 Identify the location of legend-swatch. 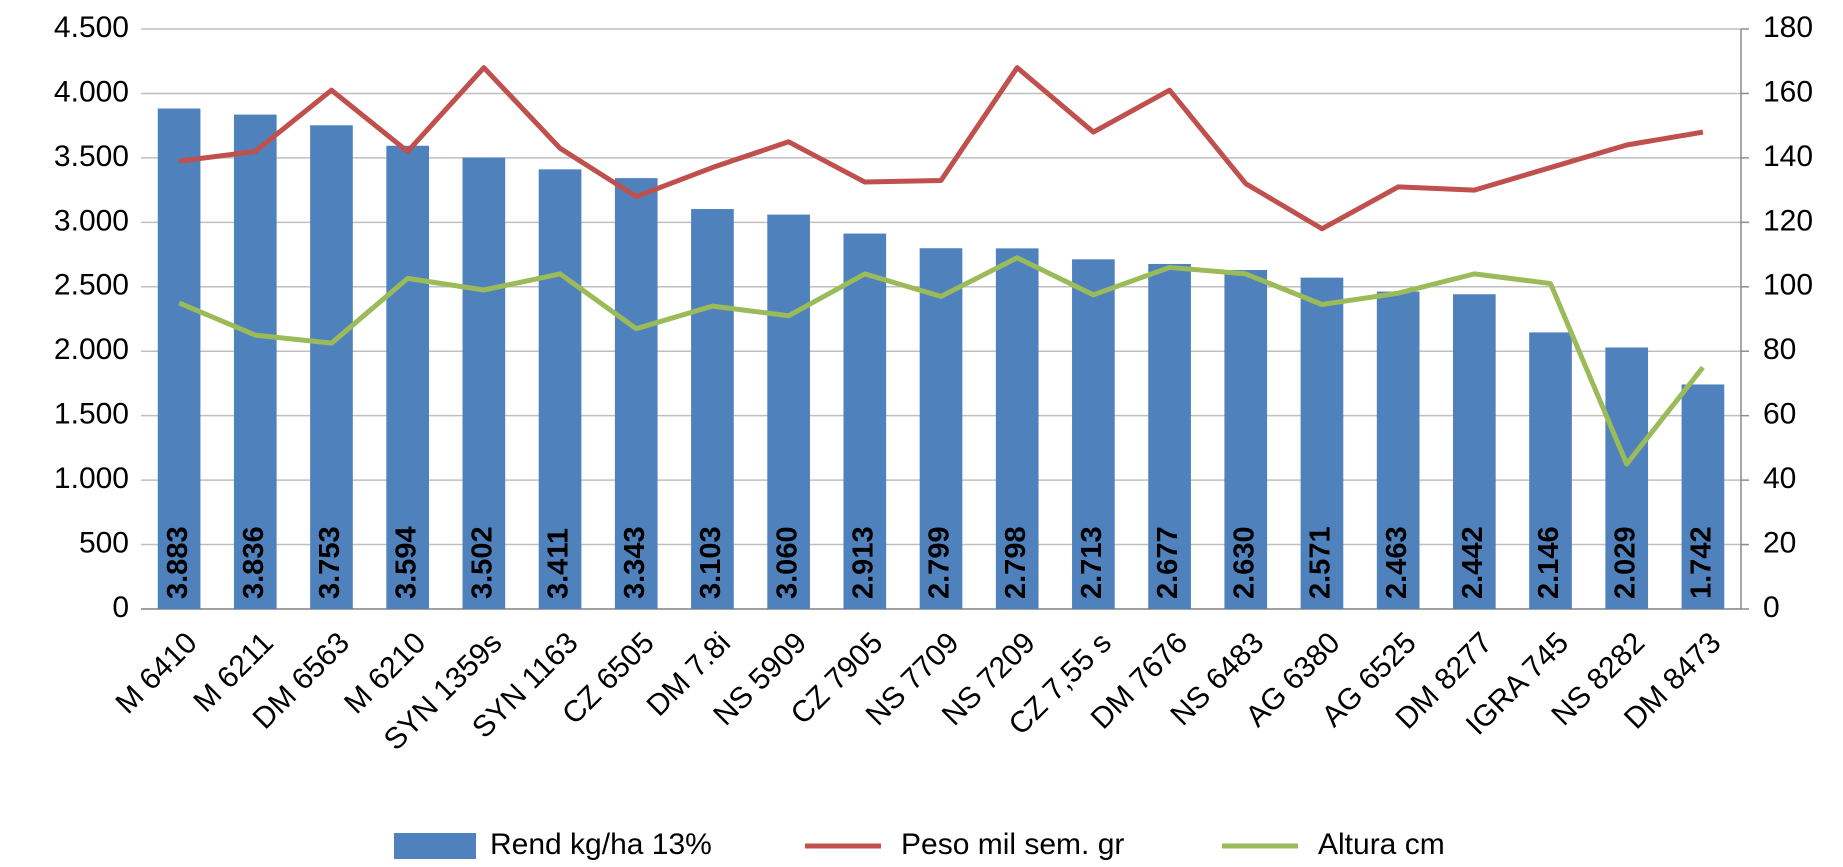
(435, 846).